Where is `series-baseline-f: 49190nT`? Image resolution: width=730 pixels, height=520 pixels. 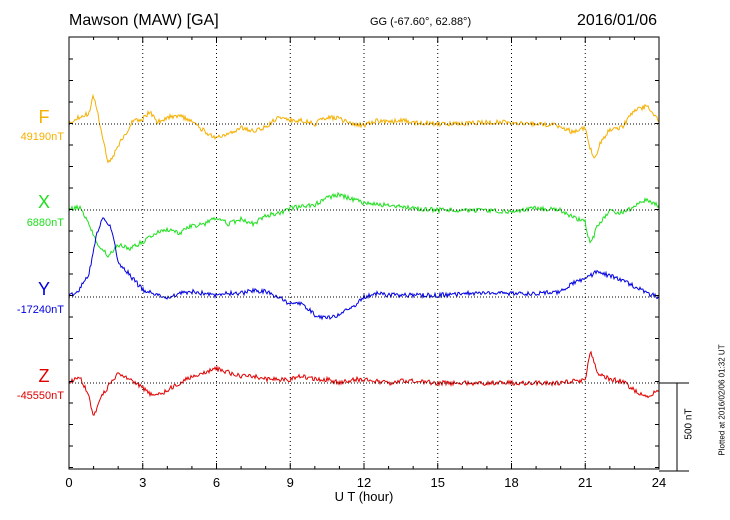
series-baseline-f: 49190nT is located at coordinates (42, 137).